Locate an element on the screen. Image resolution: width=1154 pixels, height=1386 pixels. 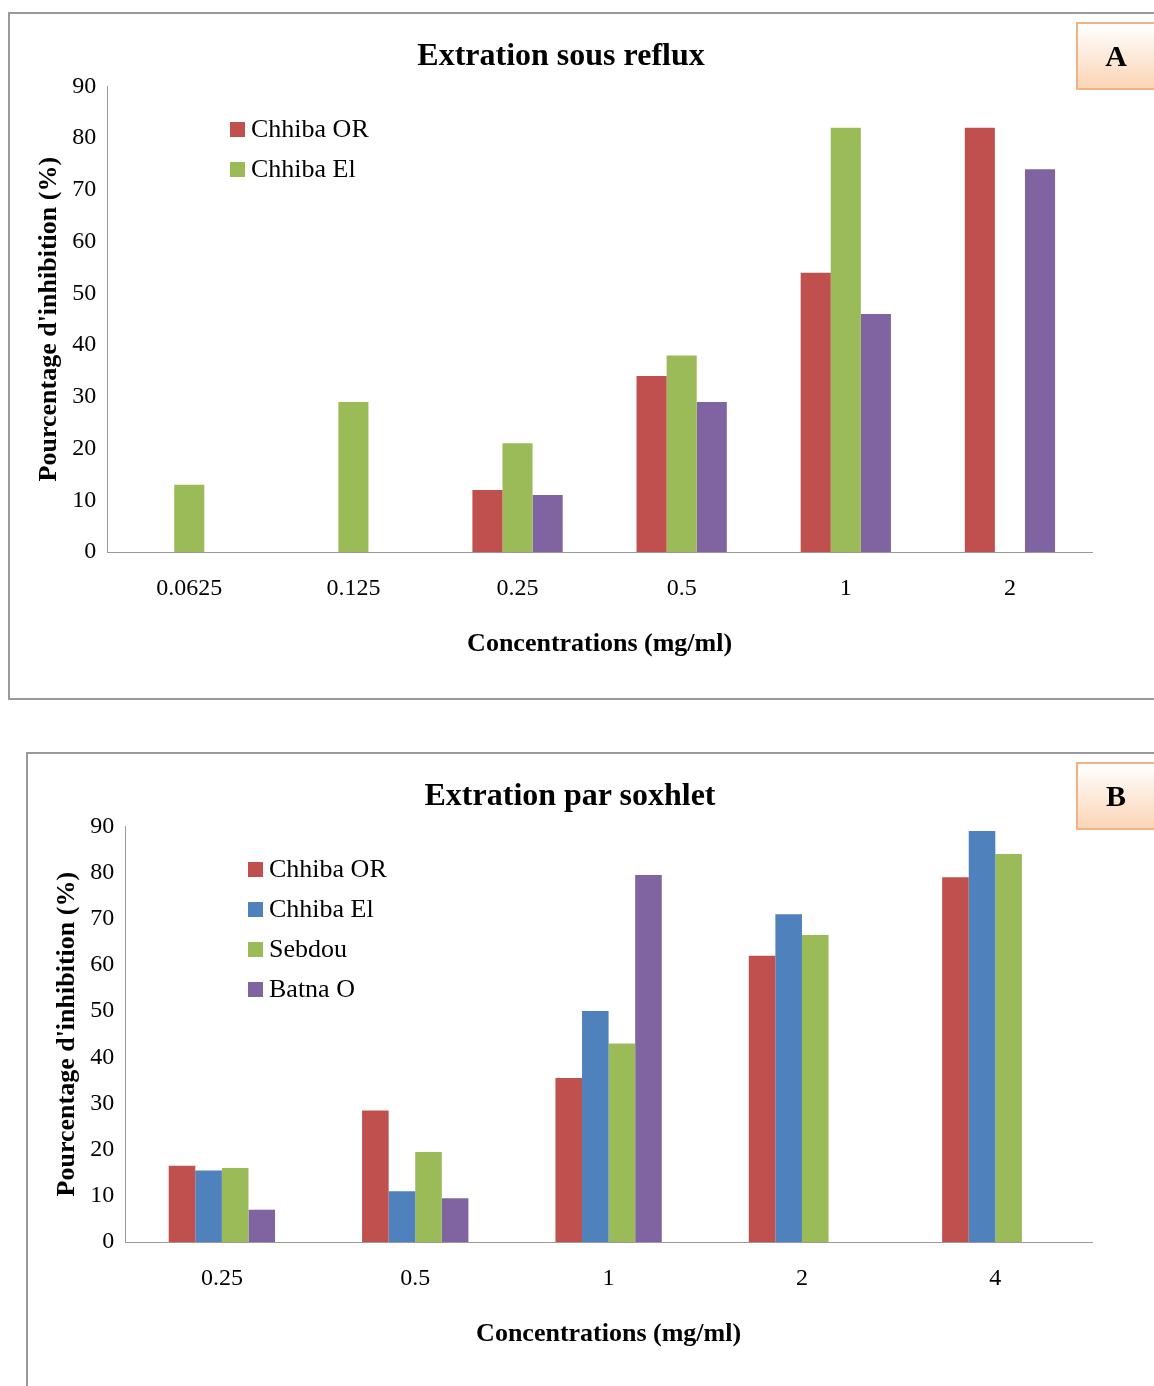
x-tick-label: 4 is located at coordinates (995, 1276).